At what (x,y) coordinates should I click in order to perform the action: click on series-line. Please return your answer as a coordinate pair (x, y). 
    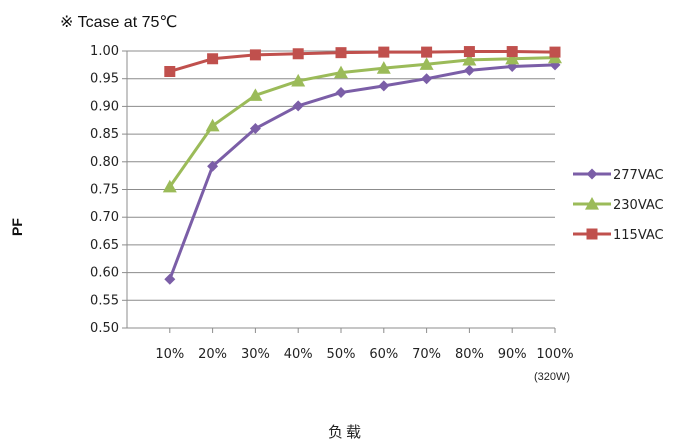
    Looking at the image, I should click on (362, 61).